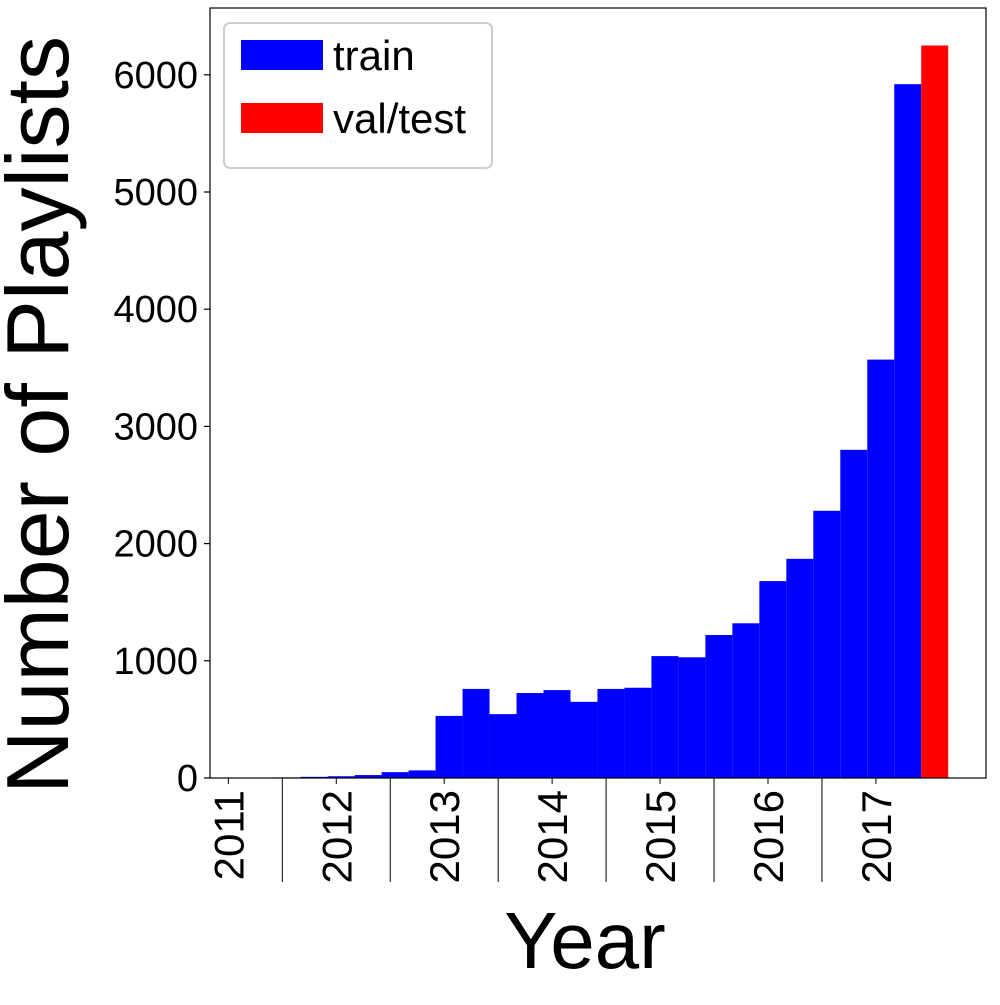 The height and width of the screenshot is (1005, 1000). I want to click on x-tick-label: 2015, so click(660, 836).